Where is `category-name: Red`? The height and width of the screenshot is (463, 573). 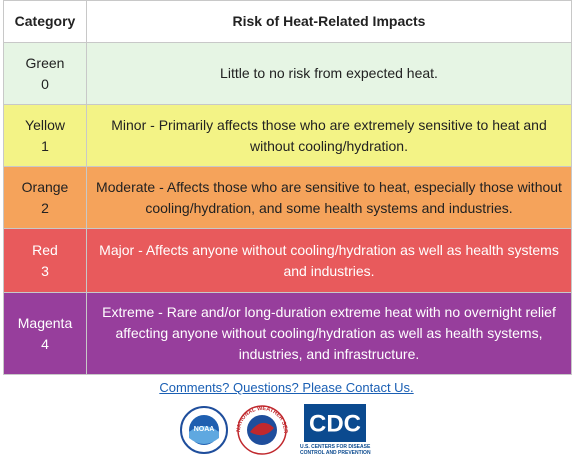
category-name: Red is located at coordinates (45, 249).